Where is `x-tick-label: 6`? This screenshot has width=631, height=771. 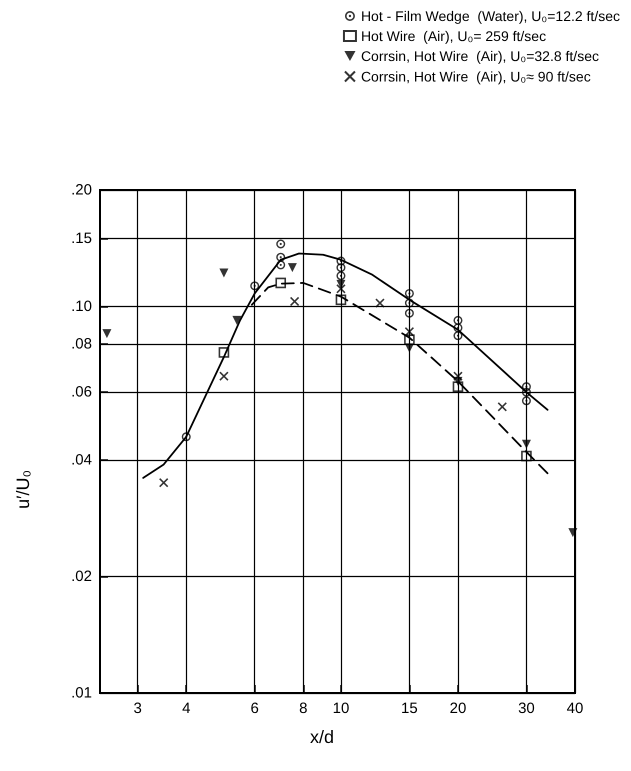
x-tick-label: 6 is located at coordinates (254, 708).